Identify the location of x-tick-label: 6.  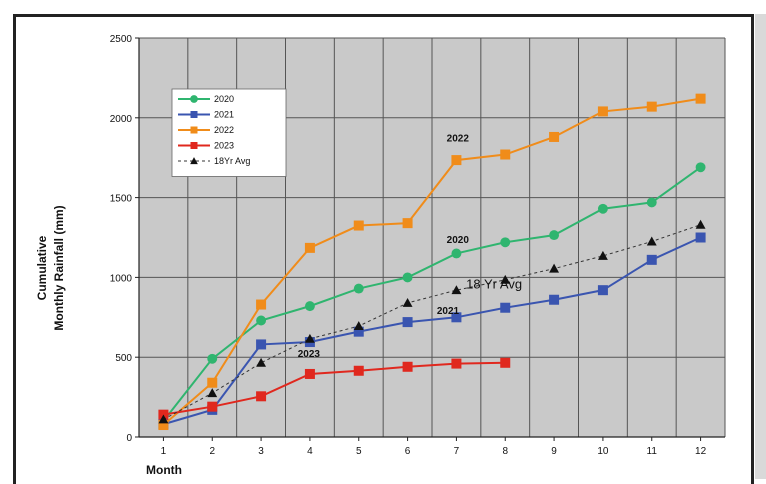
(408, 451).